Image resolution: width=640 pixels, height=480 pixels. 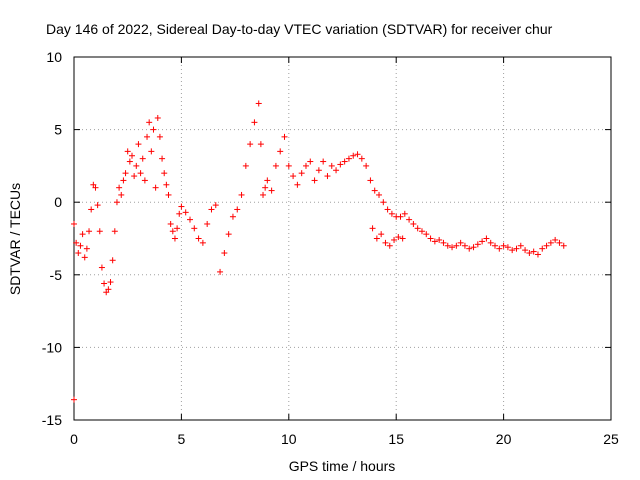 What do you see at coordinates (52, 238) in the screenshot?
I see `y-tick-labels: 10 5 0 -5 -10 -15` at bounding box center [52, 238].